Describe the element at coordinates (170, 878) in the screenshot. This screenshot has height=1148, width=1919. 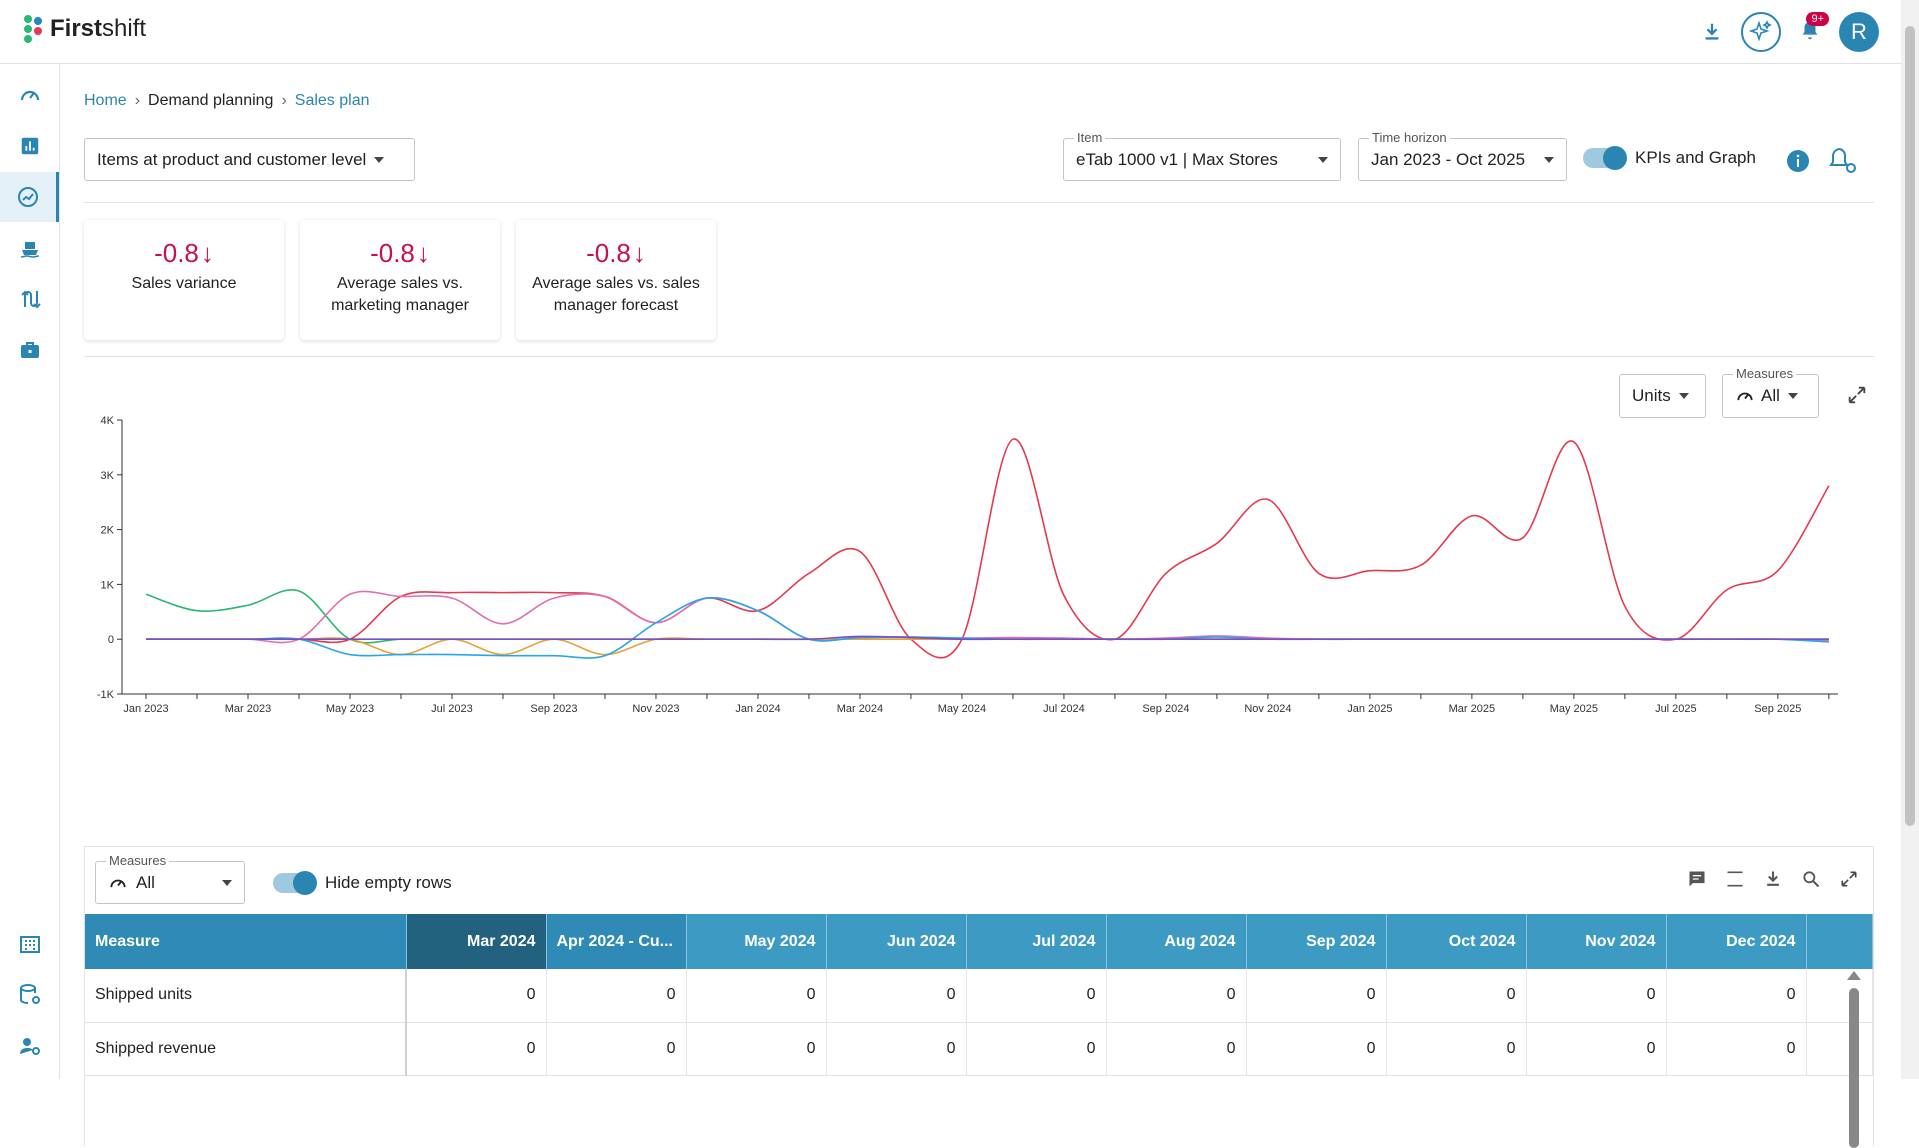
I see `grid-measures-select: Measures All` at that location.